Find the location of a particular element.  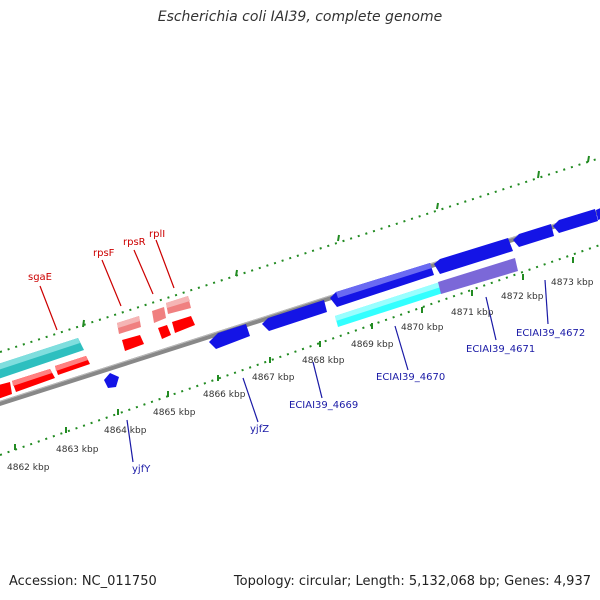

ruler-label: 4869 kbp is located at coordinates (372, 345).